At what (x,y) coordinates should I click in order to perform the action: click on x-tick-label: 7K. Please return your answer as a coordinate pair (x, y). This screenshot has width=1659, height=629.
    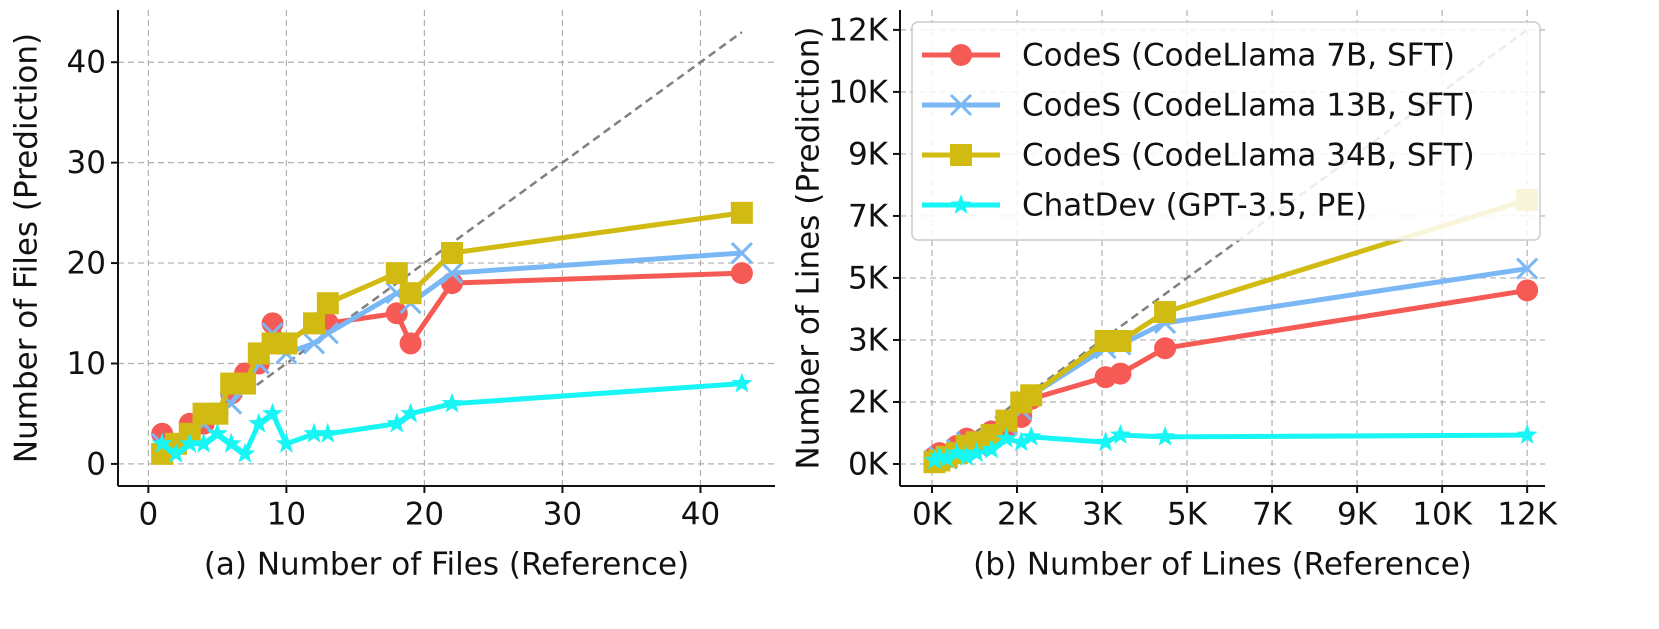
    Looking at the image, I should click on (1272, 515).